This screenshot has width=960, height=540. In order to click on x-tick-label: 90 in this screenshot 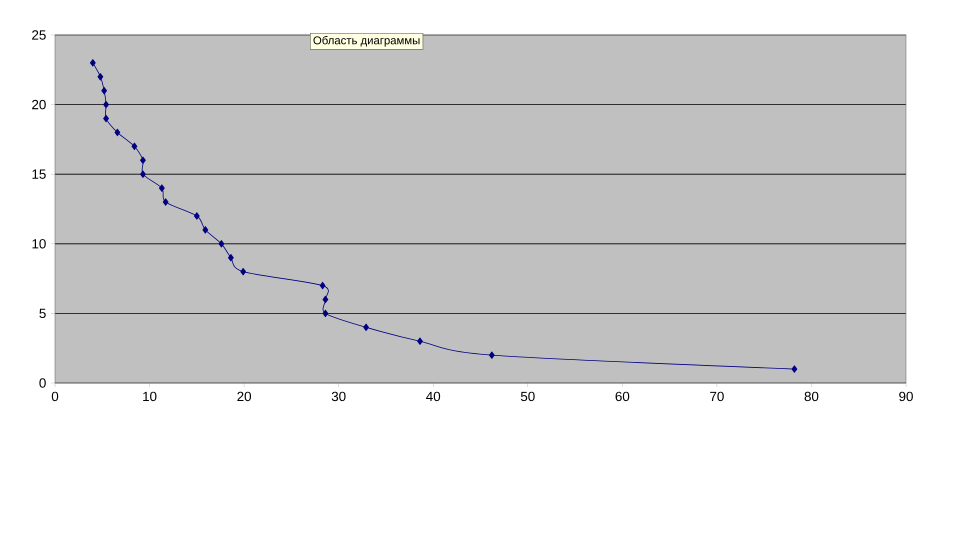, I will do `click(906, 397)`.